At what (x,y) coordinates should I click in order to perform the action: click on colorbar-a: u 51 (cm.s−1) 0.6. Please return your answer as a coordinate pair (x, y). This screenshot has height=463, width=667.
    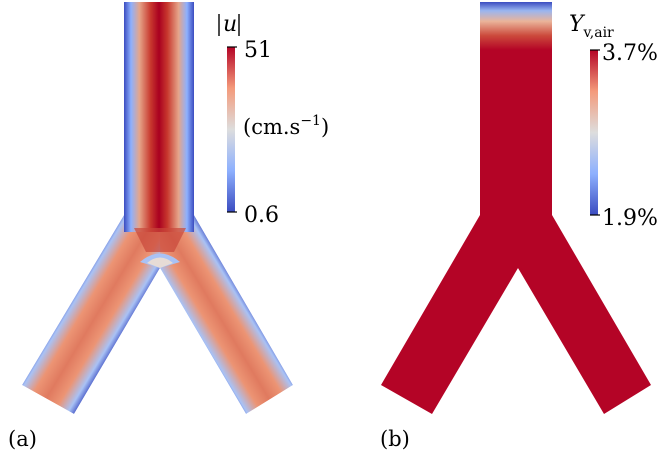
    Looking at the image, I should click on (273, 120).